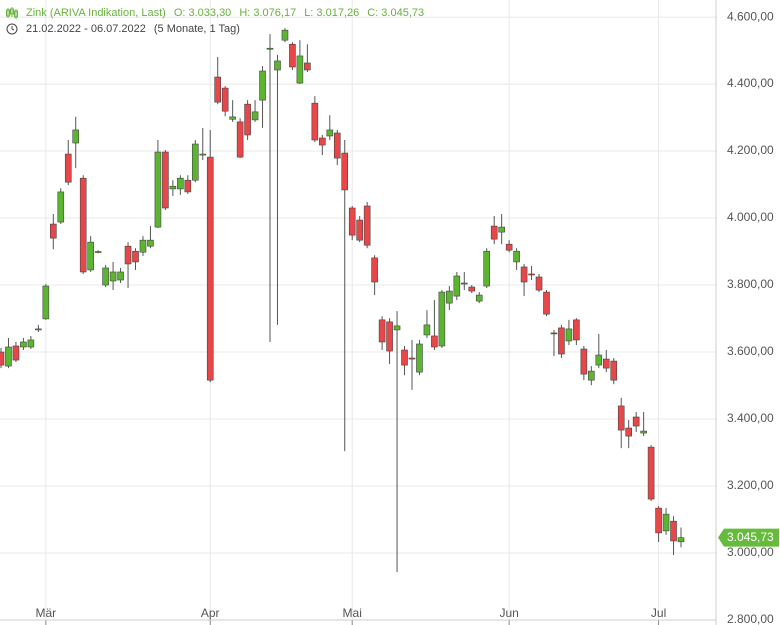 This screenshot has height=625, width=780. I want to click on ohlc-low: L: 3.017,26, so click(332, 13).